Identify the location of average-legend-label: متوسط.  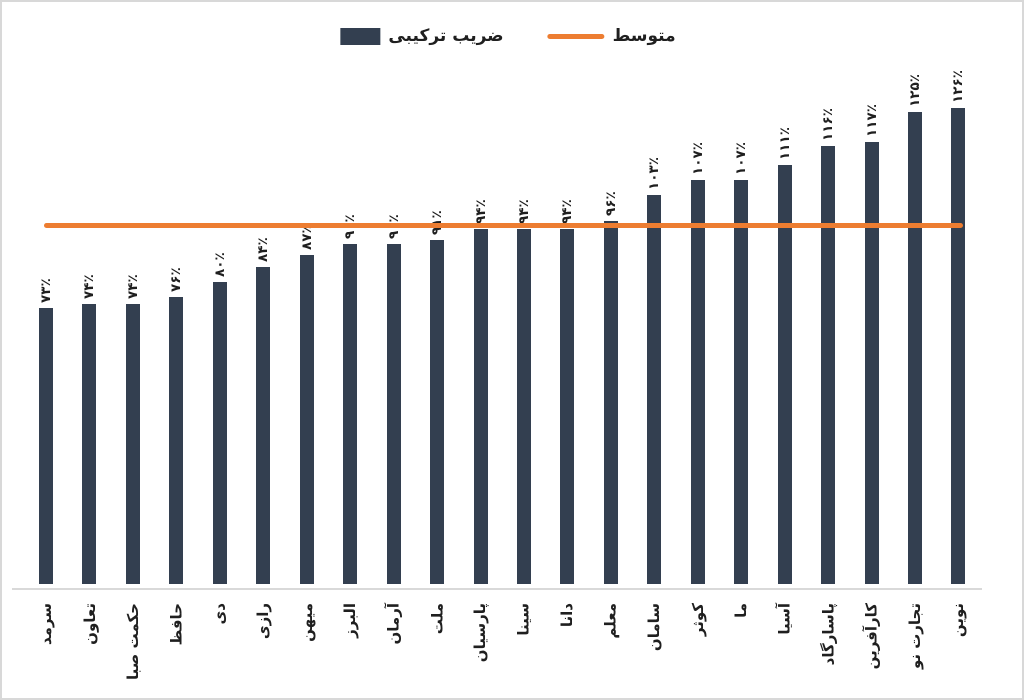
(644, 36).